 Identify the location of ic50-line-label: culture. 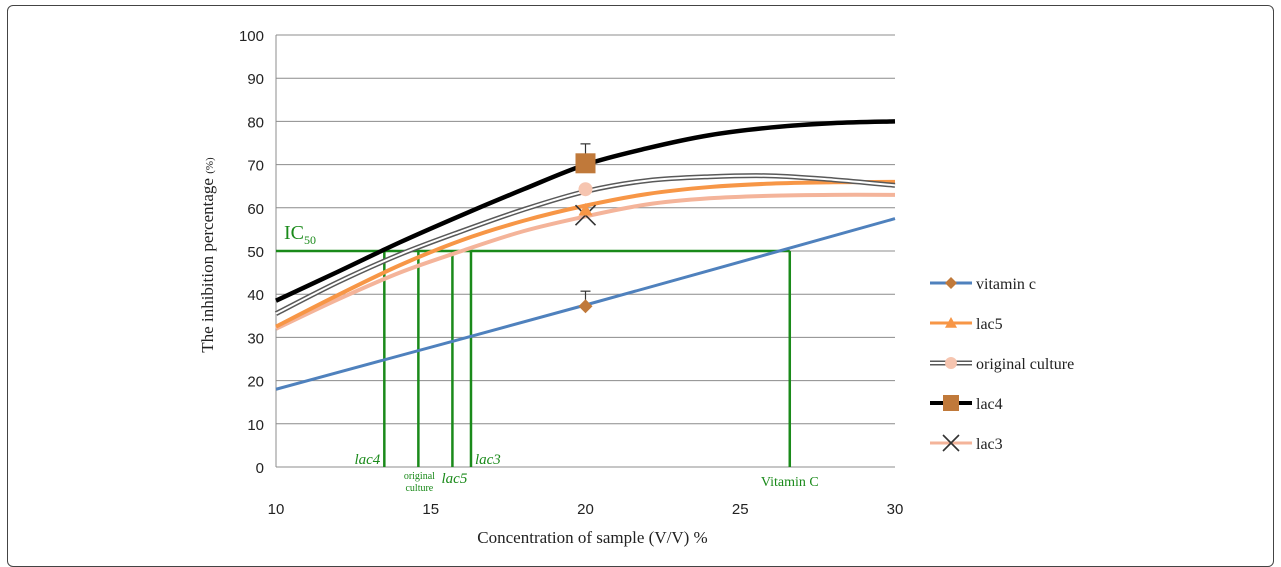
(419, 488).